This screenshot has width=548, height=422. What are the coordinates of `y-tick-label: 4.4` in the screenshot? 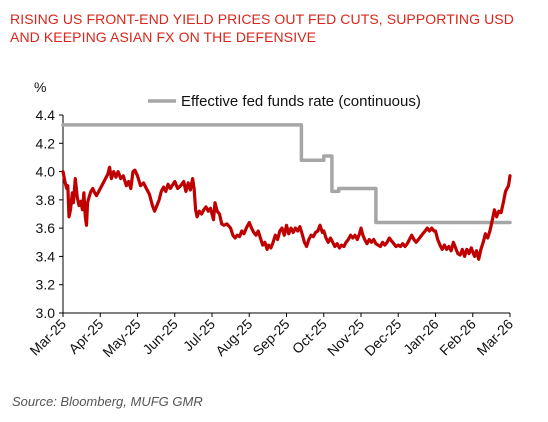 It's located at (46, 115).